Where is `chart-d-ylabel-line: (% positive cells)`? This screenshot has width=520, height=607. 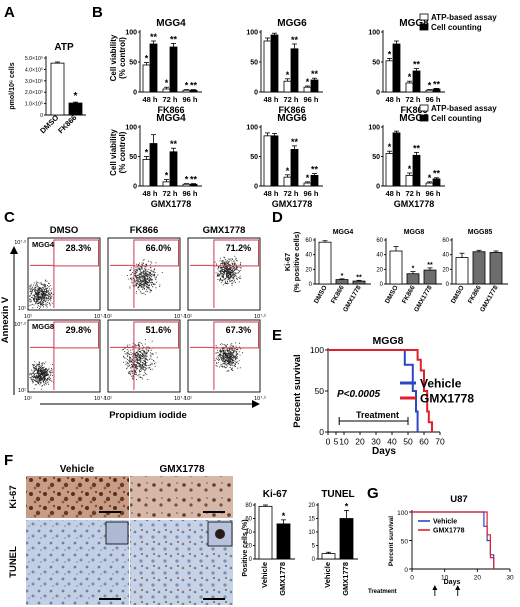
chart-d-ylabel-line: (% positive cells) is located at coordinates (296, 261).